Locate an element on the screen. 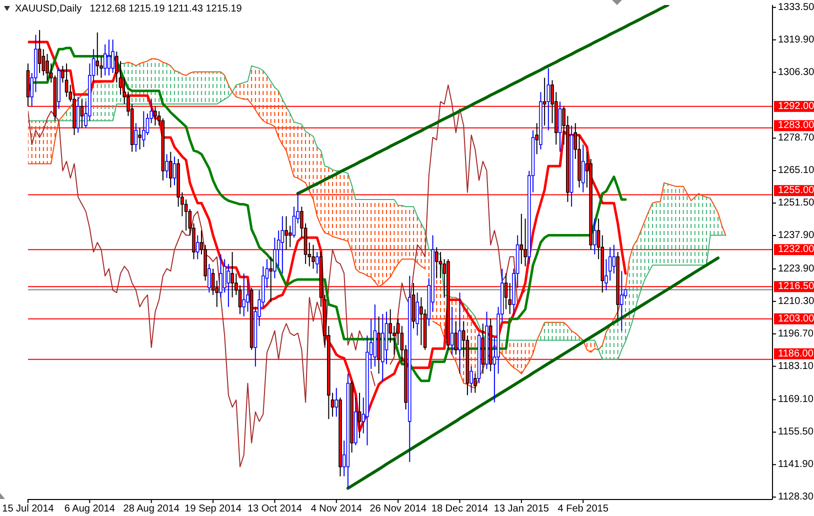 This screenshot has height=516, width=814. chart-subtitle: 1212.68 1215.19 1211.43 1215.19 is located at coordinates (166, 9).